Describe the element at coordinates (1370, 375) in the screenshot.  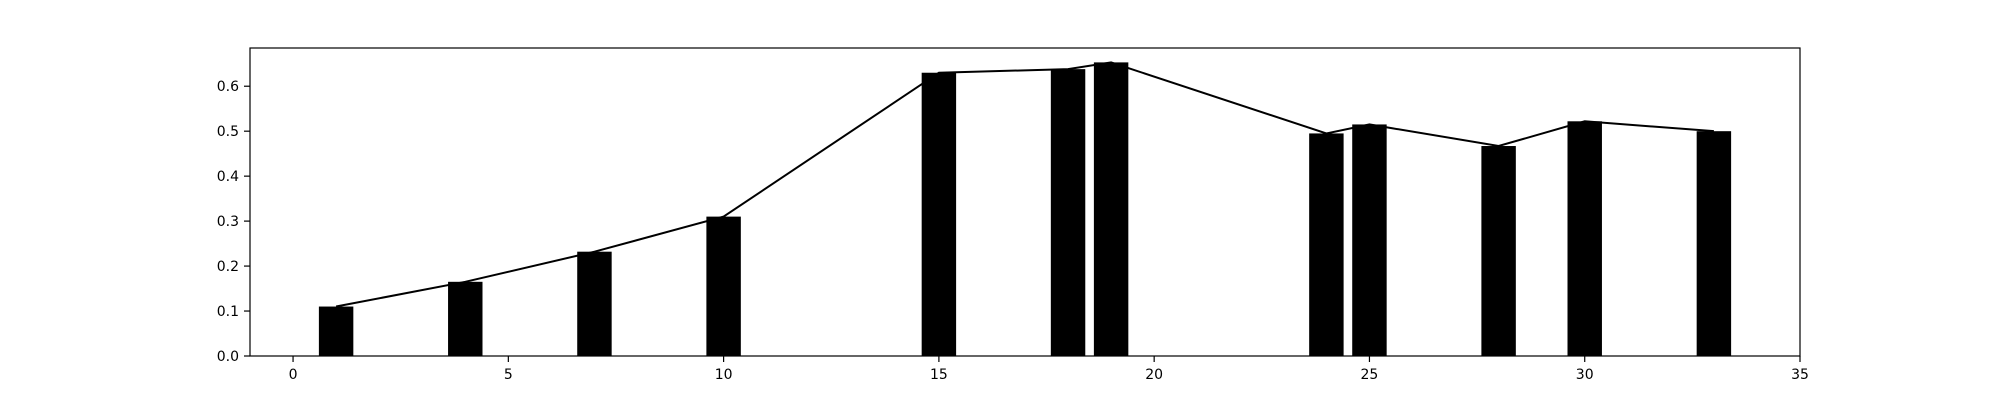
I see `x-tick-label-5: 25` at that location.